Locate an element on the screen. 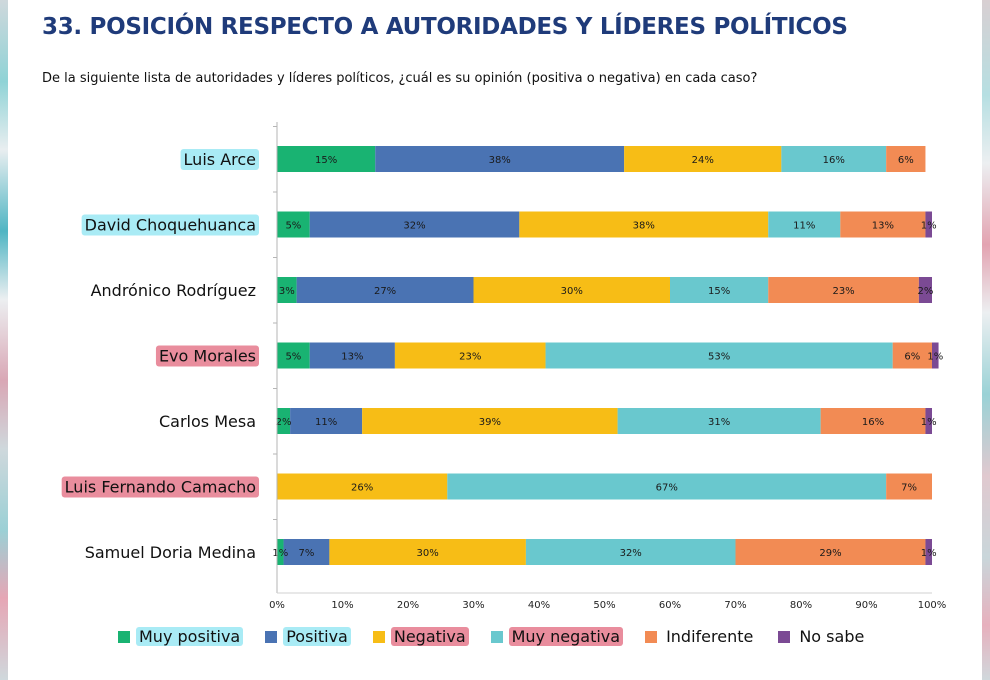 The image size is (990, 680). left-edge-decoration is located at coordinates (4, 340).